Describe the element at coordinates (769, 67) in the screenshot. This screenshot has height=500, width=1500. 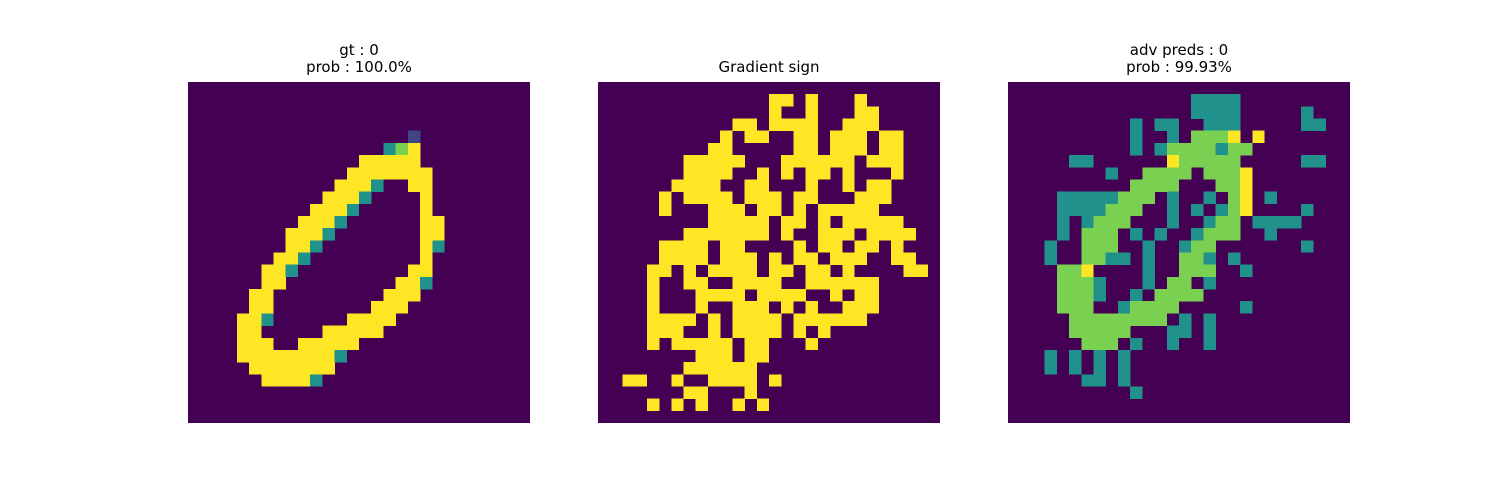
I see `panel-2-title: Gradient sign` at that location.